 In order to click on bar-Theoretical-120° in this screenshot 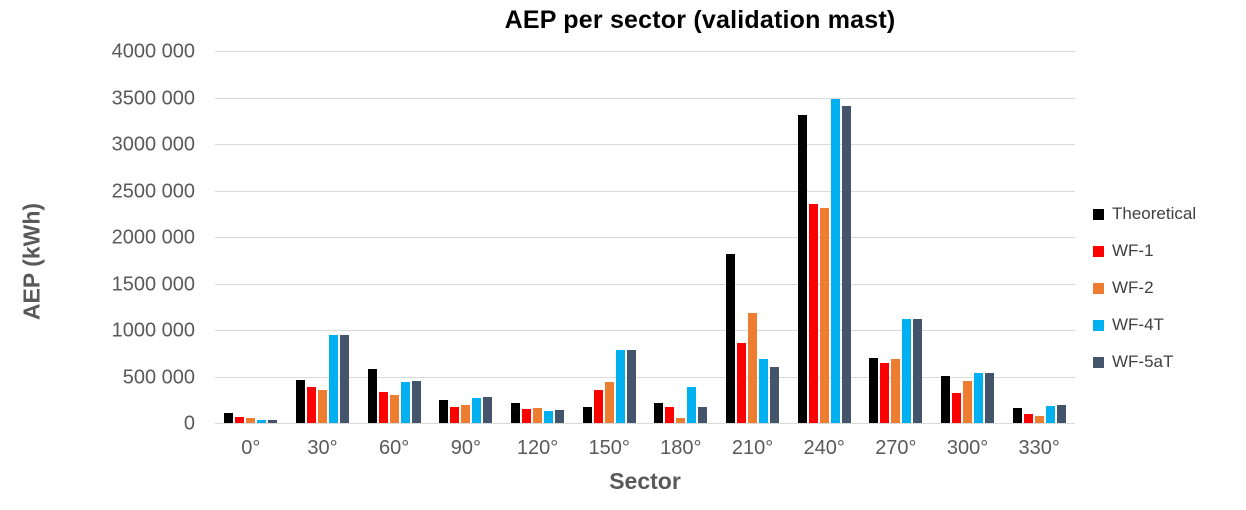, I will do `click(516, 413)`.